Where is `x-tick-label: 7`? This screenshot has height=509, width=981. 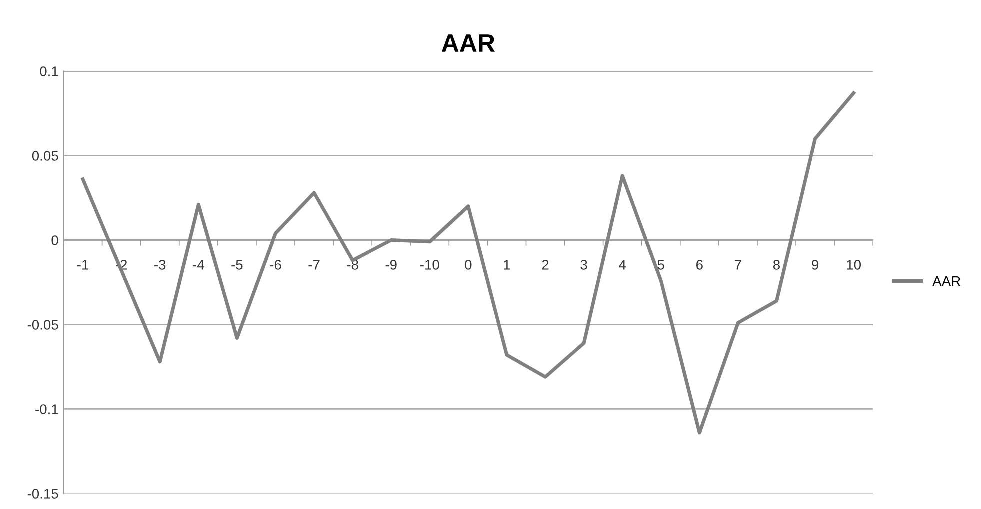 x-tick-label: 7 is located at coordinates (738, 265).